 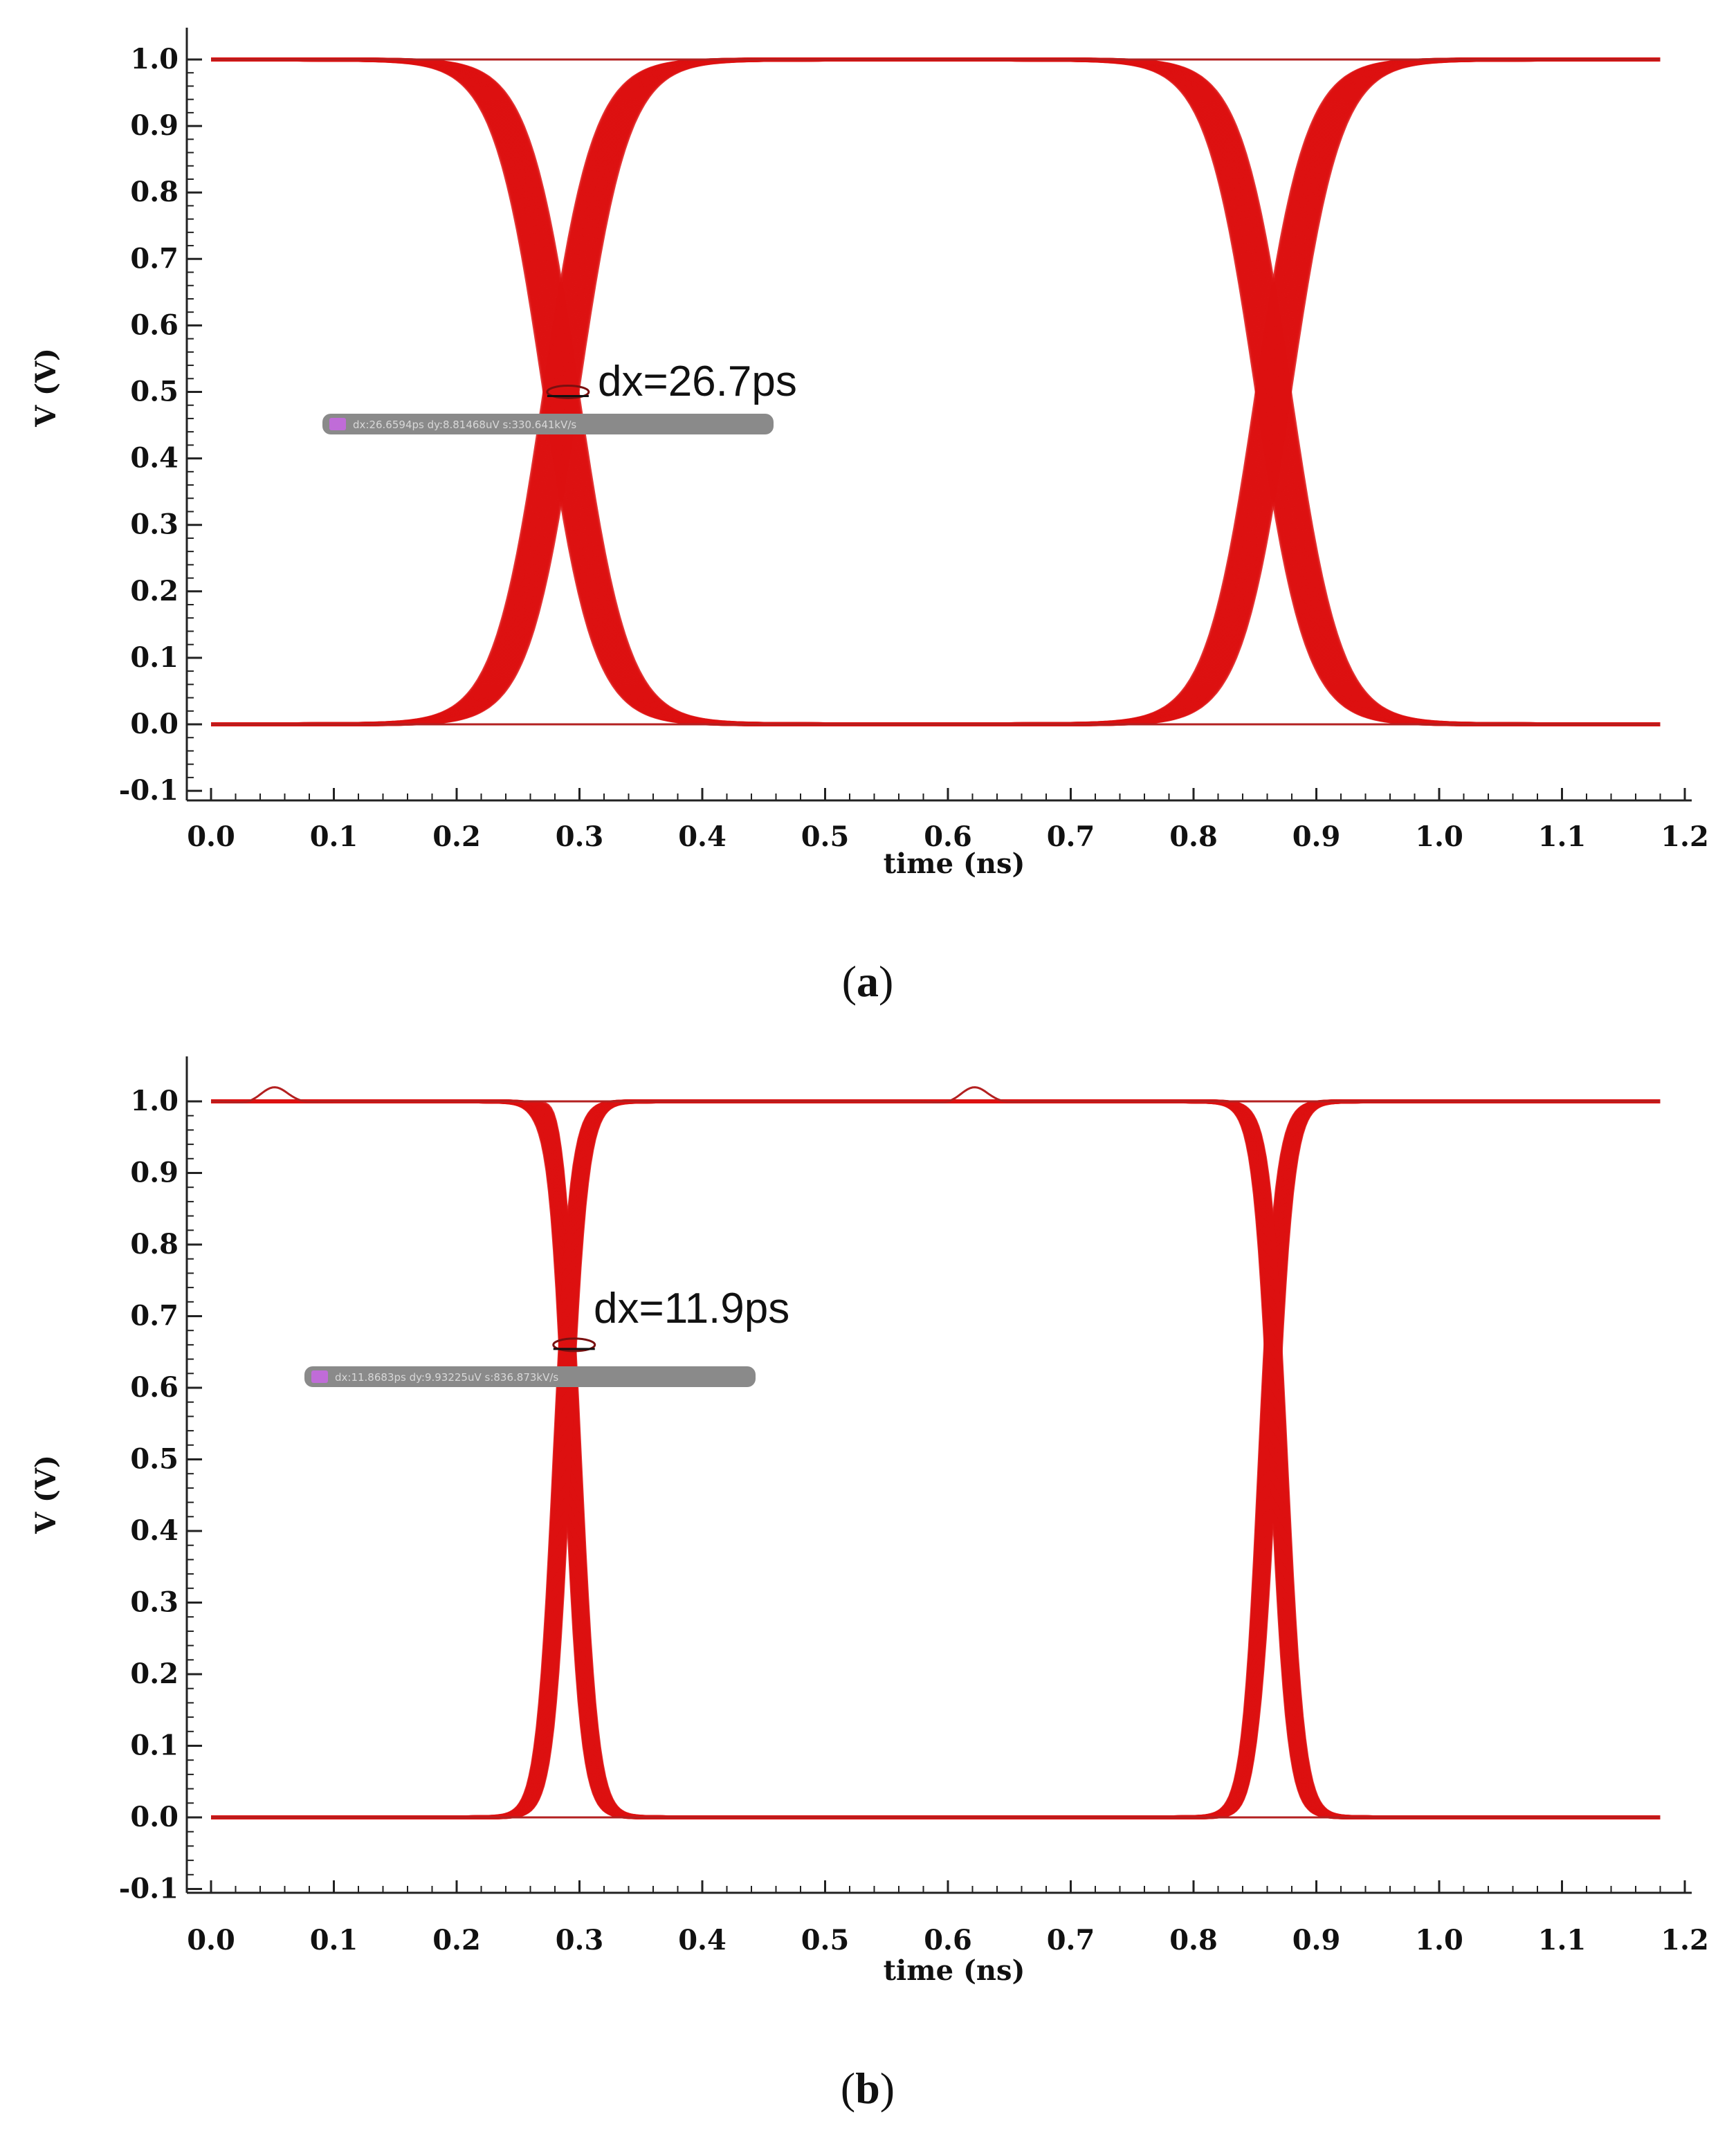 I want to click on y-tick-label: 0.2, so click(x=155, y=1674).